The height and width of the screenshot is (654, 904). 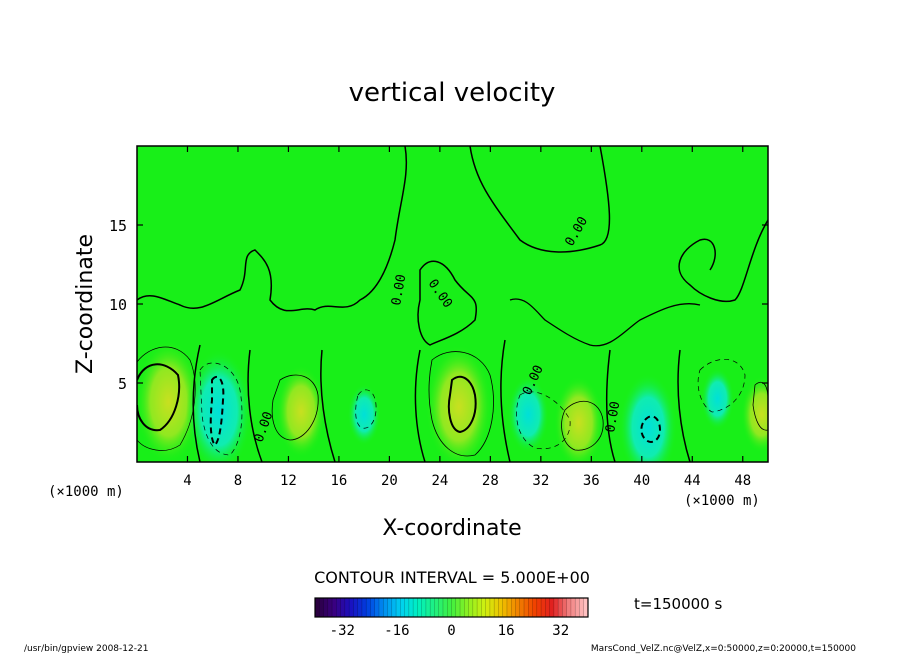 What do you see at coordinates (396, 631) in the screenshot?
I see `colorbar-tick-label: -16` at bounding box center [396, 631].